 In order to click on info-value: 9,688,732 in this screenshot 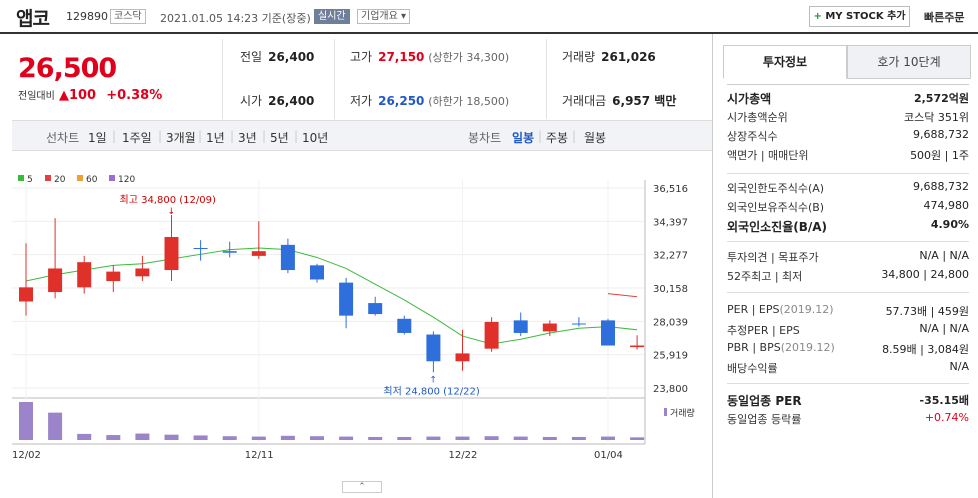, I will do `click(941, 134)`.